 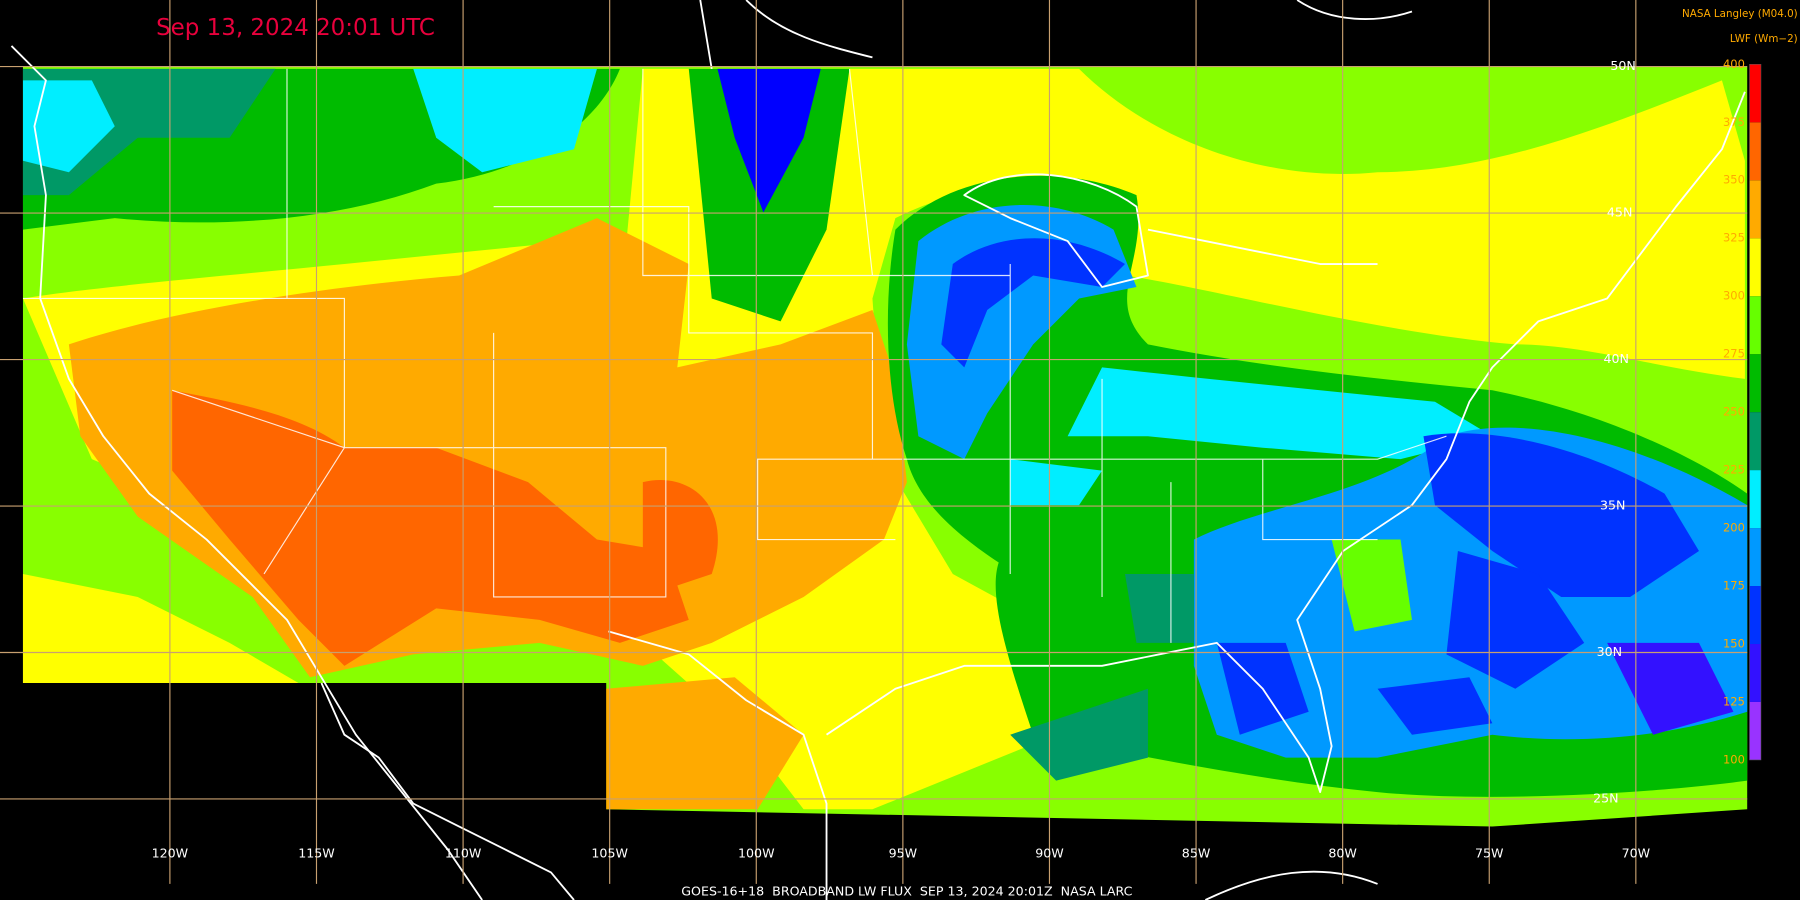 I want to click on latitude-label: 40N, so click(x=1615, y=358).